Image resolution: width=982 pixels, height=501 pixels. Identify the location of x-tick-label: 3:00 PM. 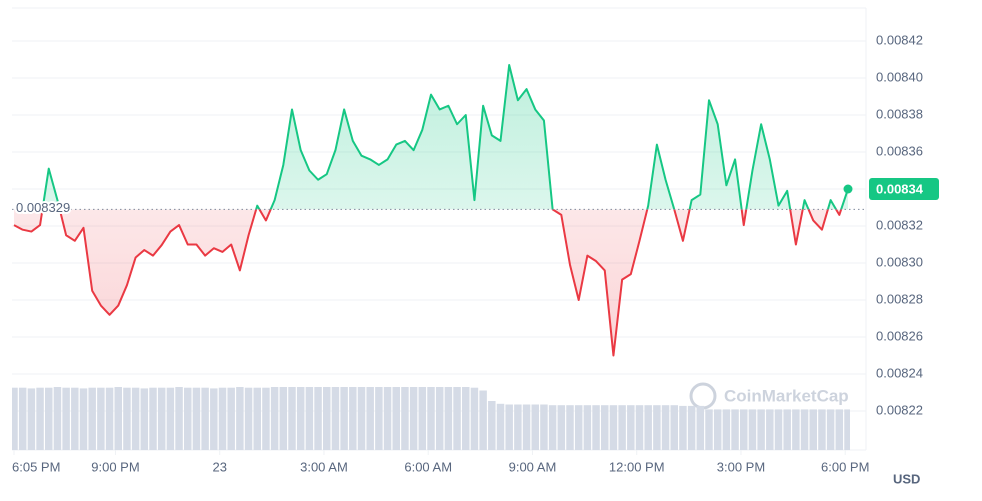
(741, 466).